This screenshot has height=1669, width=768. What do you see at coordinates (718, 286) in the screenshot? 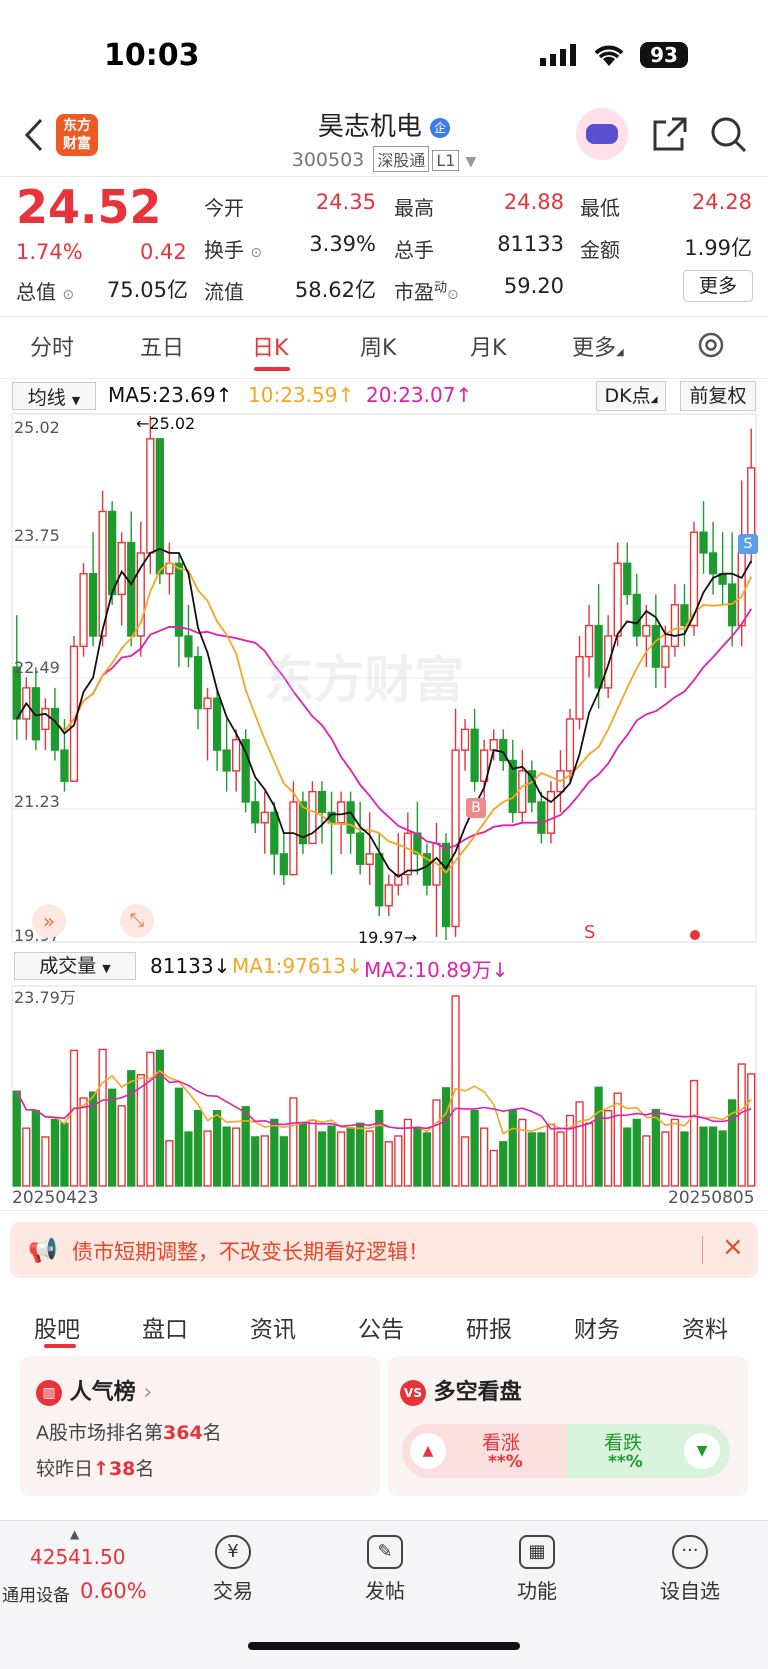
I see `more-quote-button: 更多` at bounding box center [718, 286].